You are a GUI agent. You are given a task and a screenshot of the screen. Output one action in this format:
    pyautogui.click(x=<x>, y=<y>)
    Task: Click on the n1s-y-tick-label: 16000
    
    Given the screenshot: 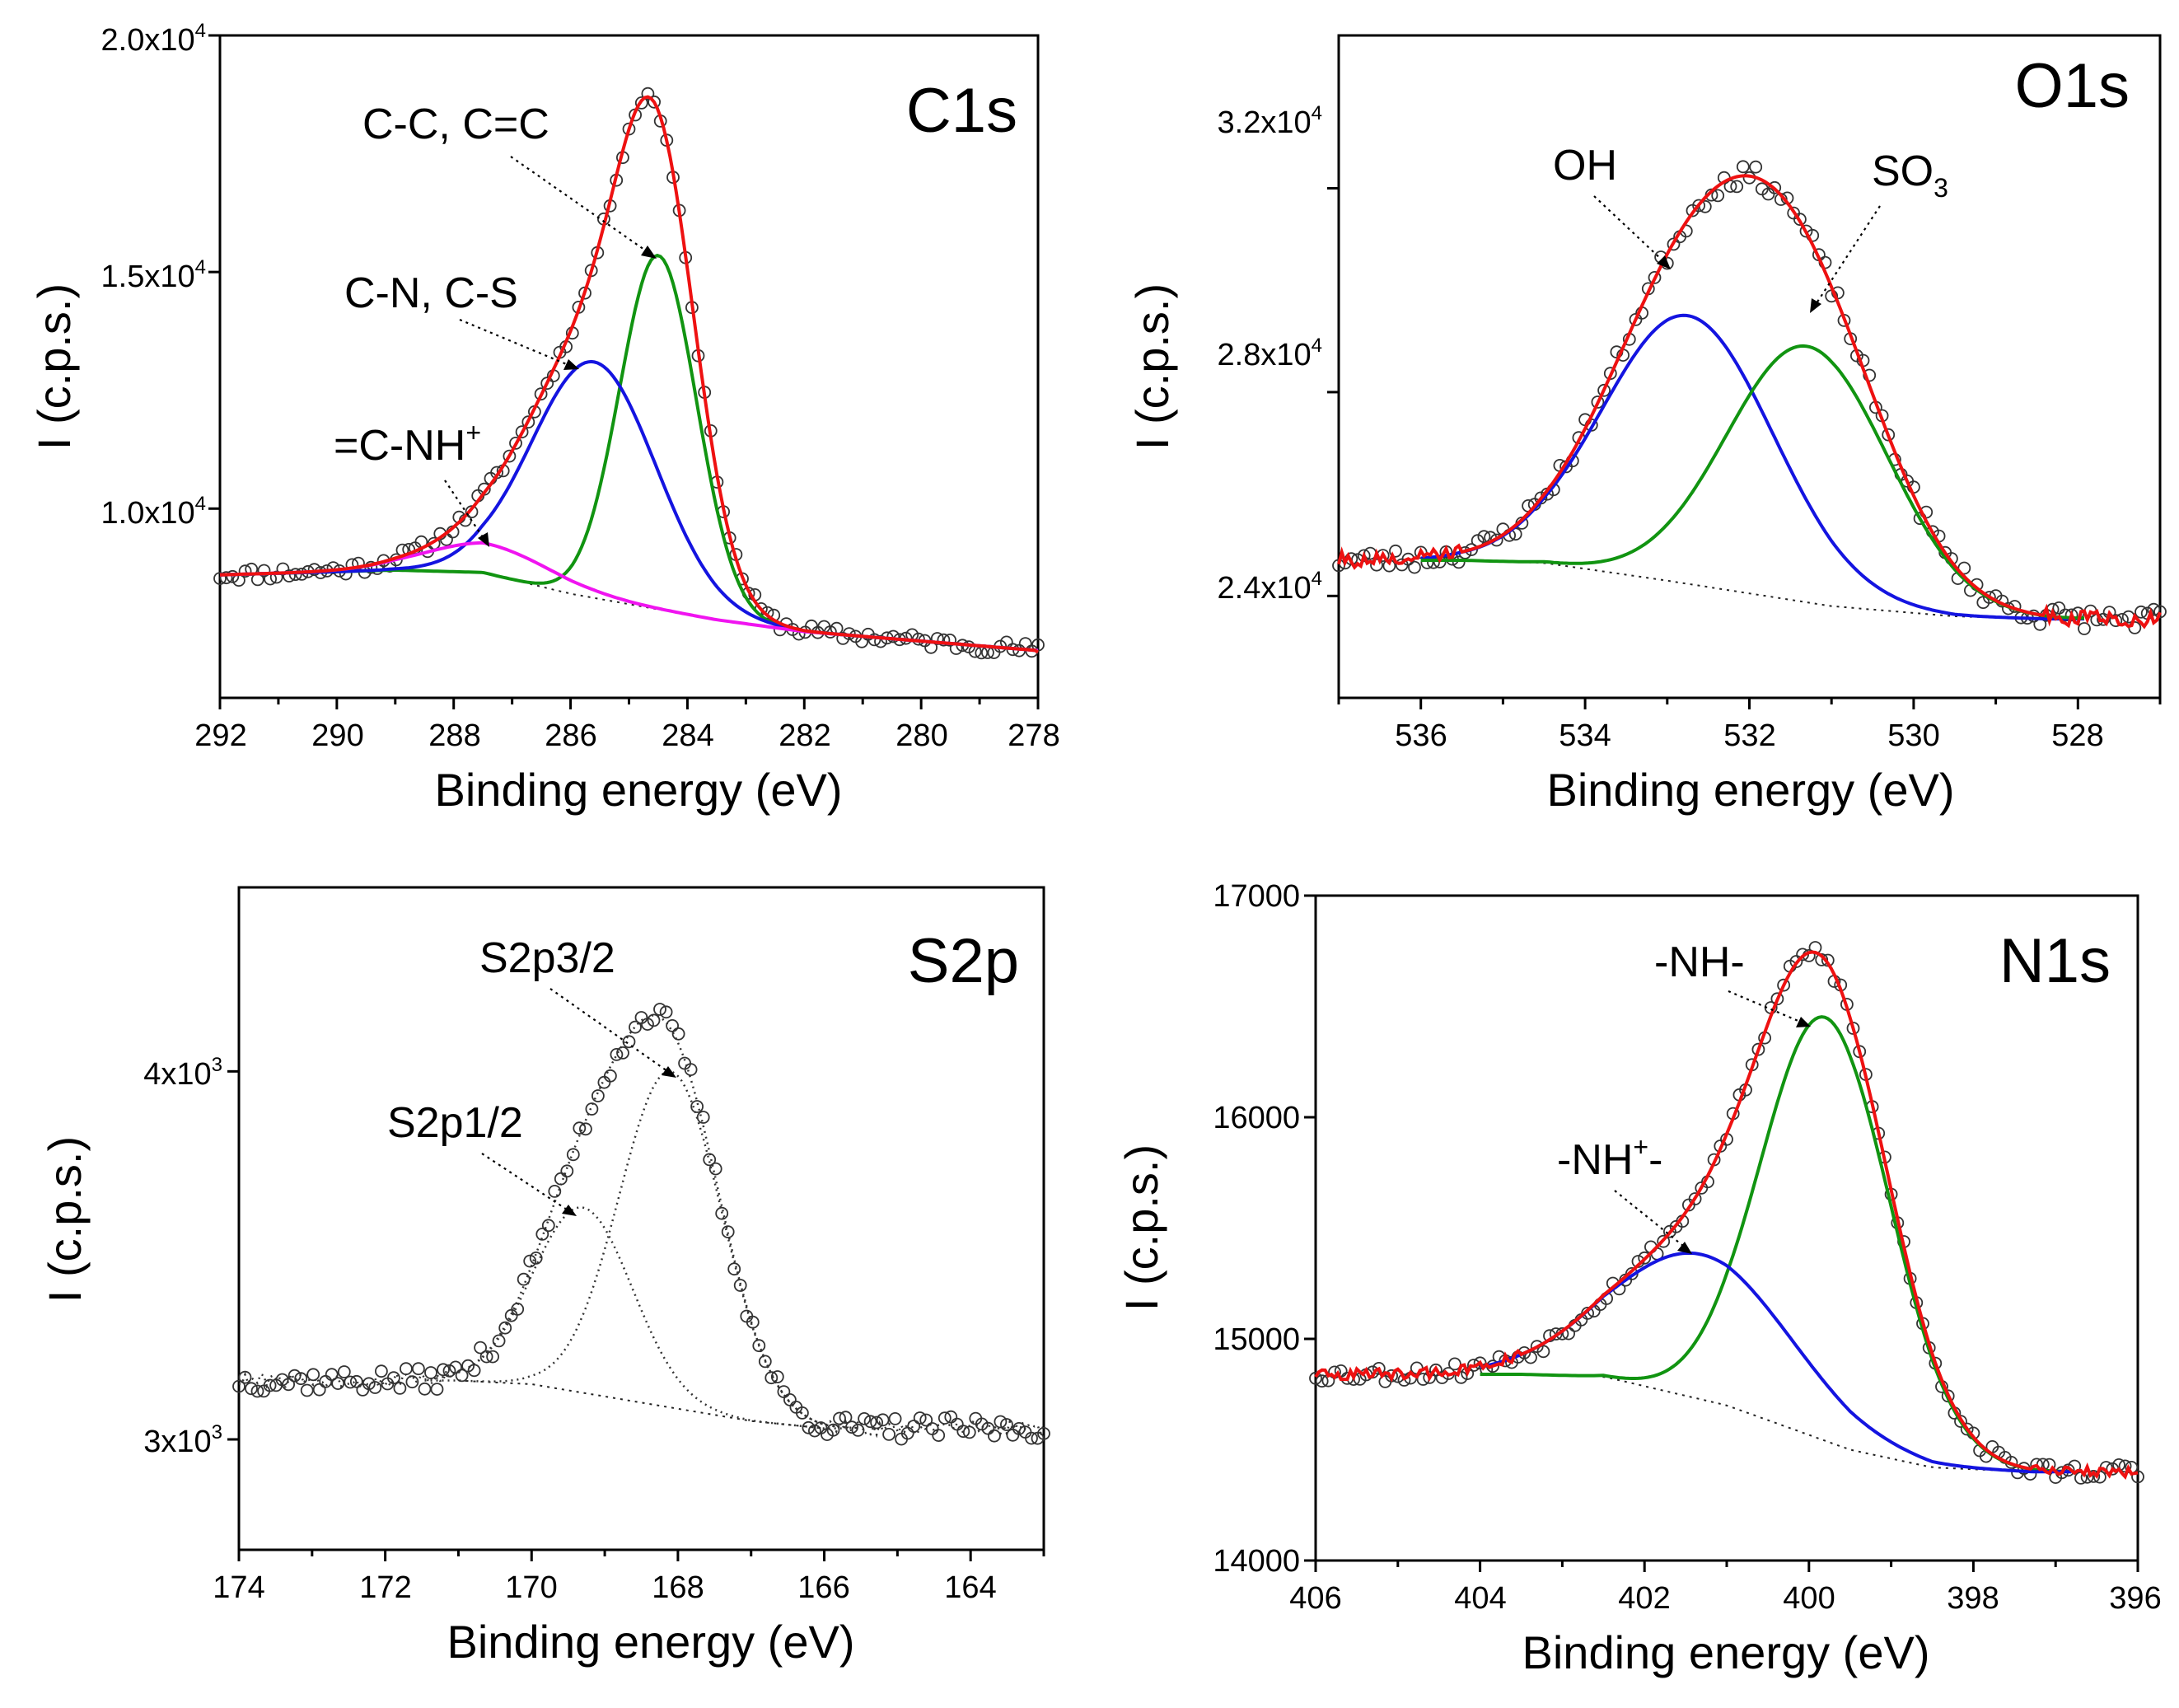 What is the action you would take?
    pyautogui.click(x=1257, y=1118)
    